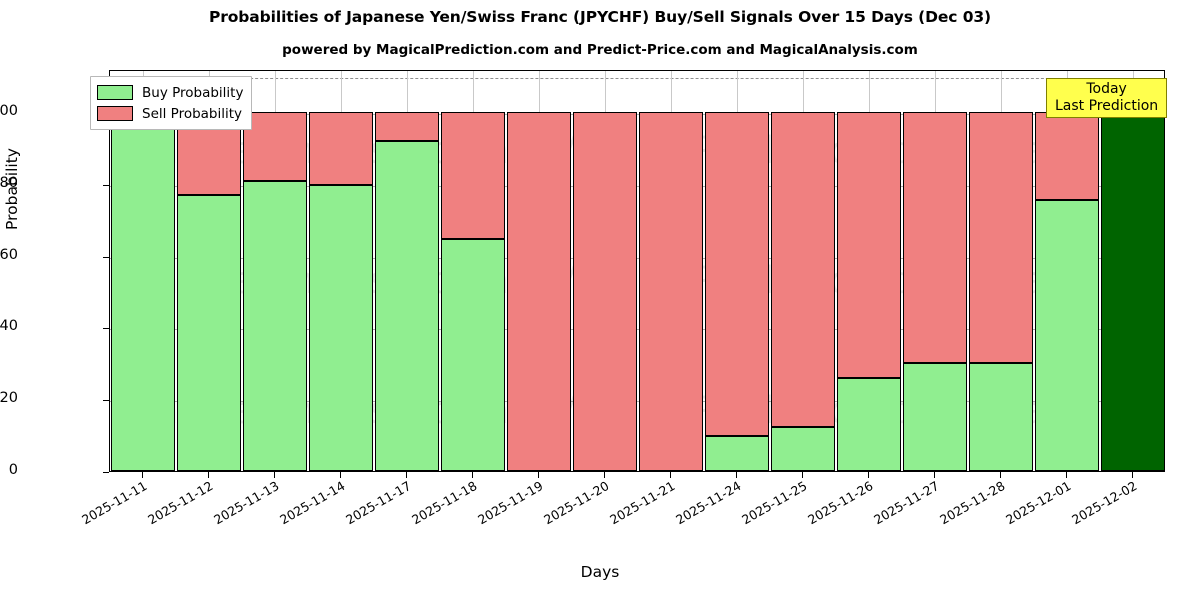 This screenshot has width=1200, height=600. What do you see at coordinates (9, 182) in the screenshot?
I see `y-axis-tick-80: 80` at bounding box center [9, 182].